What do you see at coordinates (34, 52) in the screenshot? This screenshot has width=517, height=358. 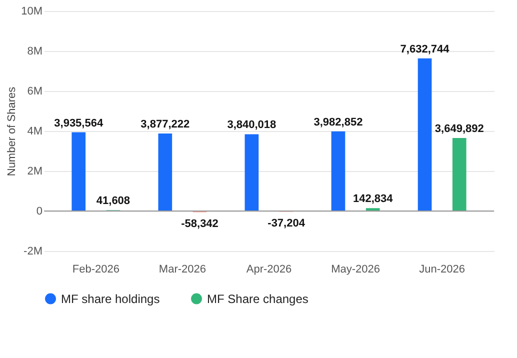 I see `y-tick-label: 8M` at bounding box center [34, 52].